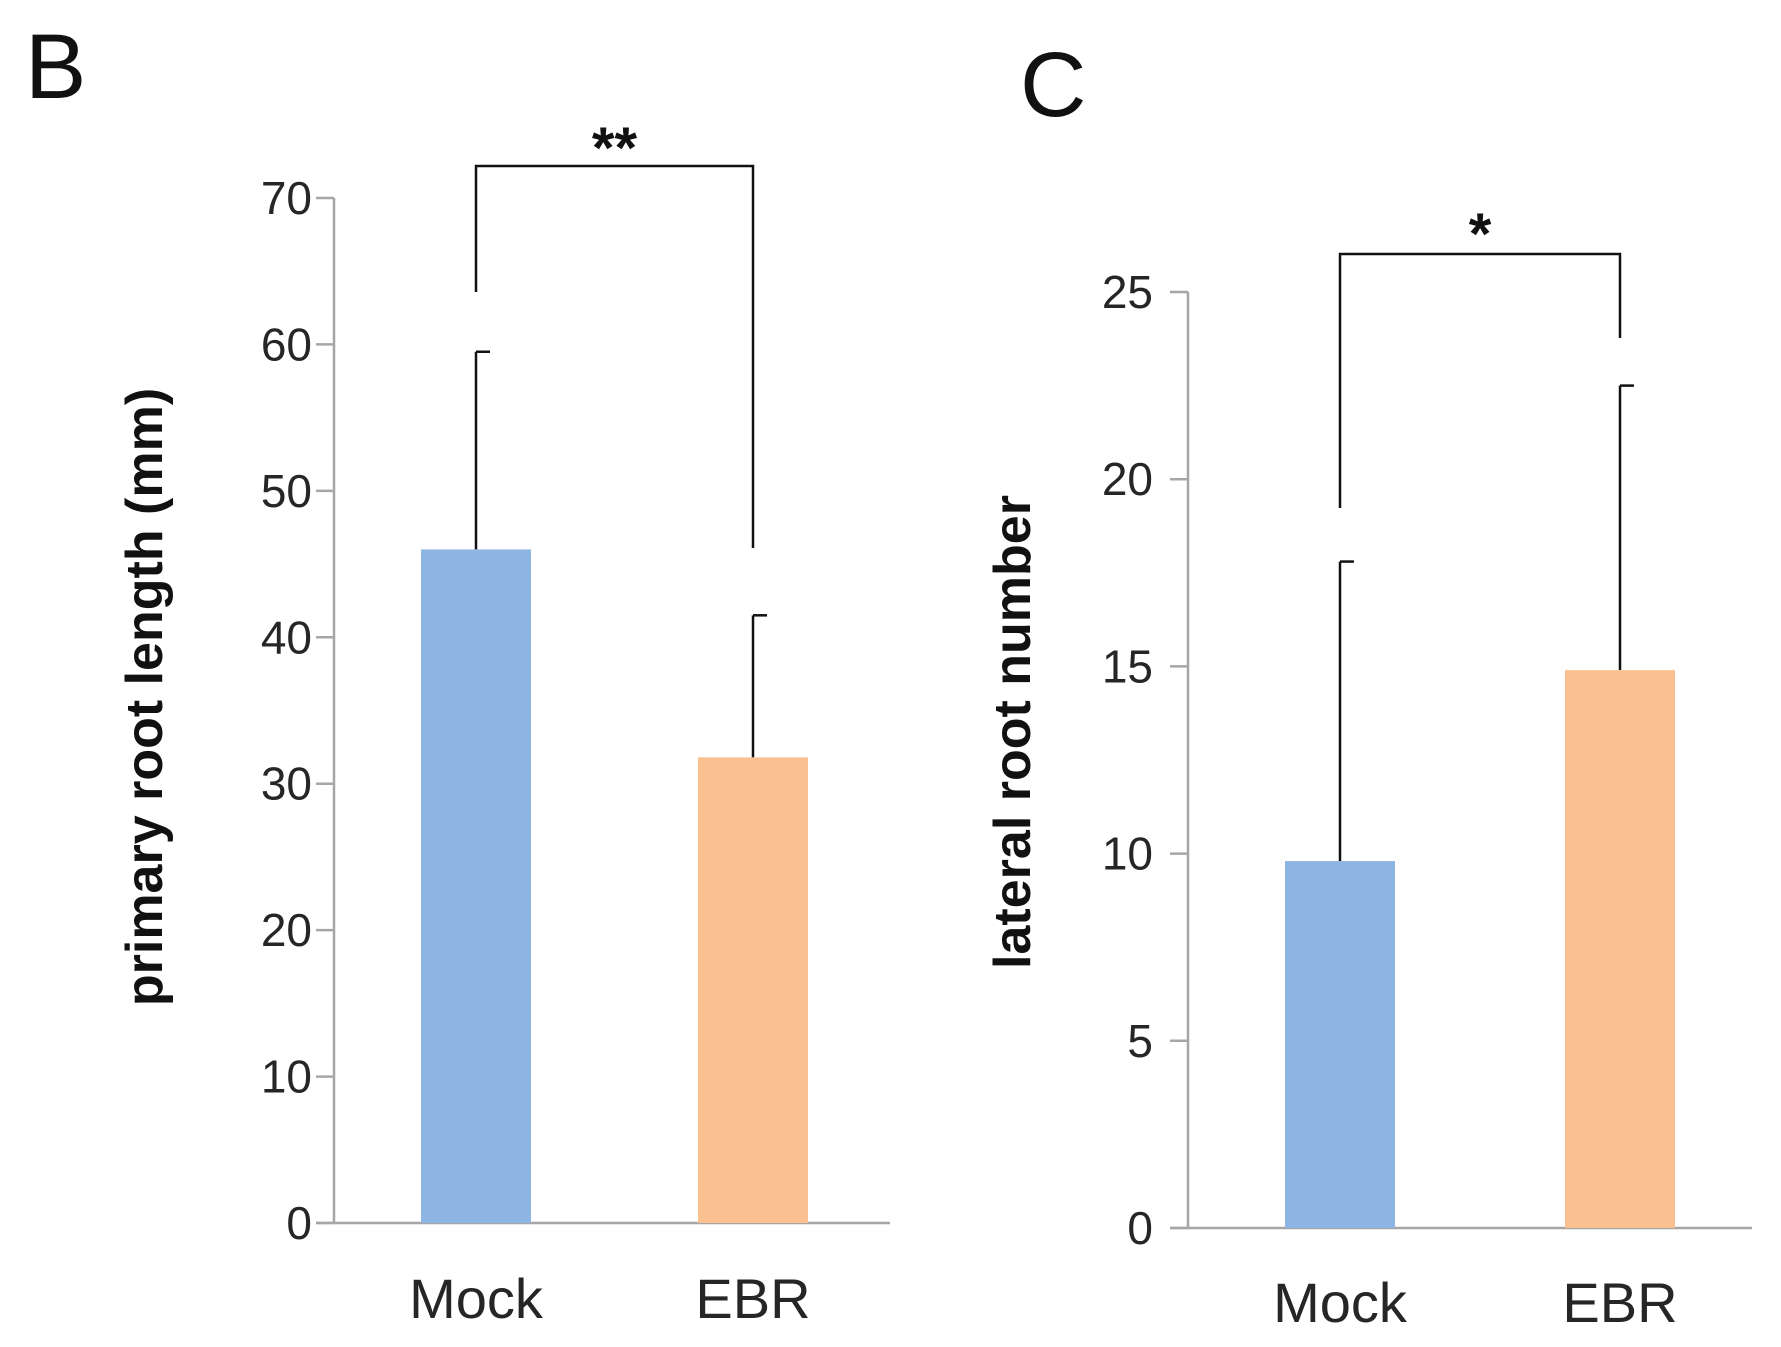  Describe the element at coordinates (614, 356) in the screenshot. I see `panel-b-significance-bracket` at that location.